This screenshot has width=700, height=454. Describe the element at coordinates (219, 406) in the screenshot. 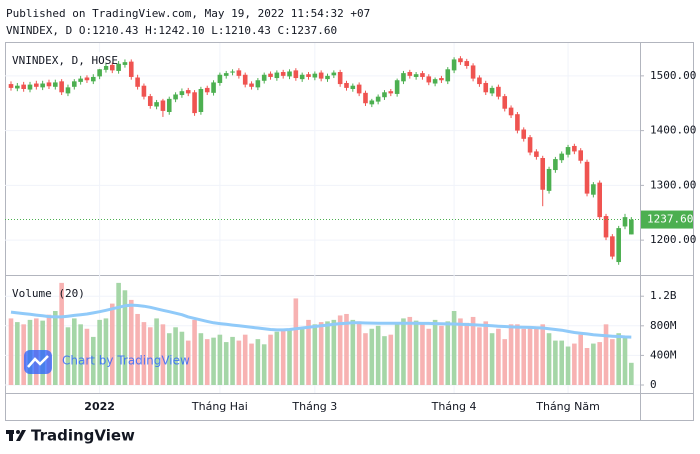

I see `x-tick-label: Tháng Hai` at that location.